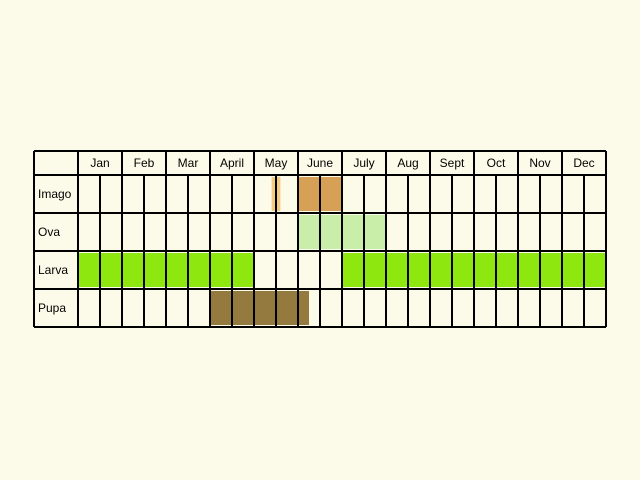 The width and height of the screenshot is (640, 480). What do you see at coordinates (539, 163) in the screenshot?
I see `month-header-nov: Nov` at bounding box center [539, 163].